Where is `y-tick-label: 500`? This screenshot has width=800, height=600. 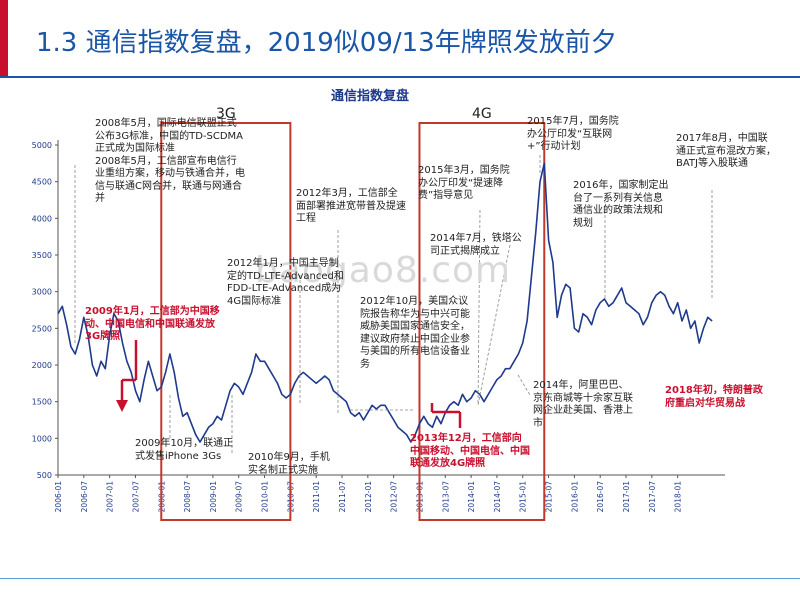
y-tick-label: 500 is located at coordinates (44, 475).